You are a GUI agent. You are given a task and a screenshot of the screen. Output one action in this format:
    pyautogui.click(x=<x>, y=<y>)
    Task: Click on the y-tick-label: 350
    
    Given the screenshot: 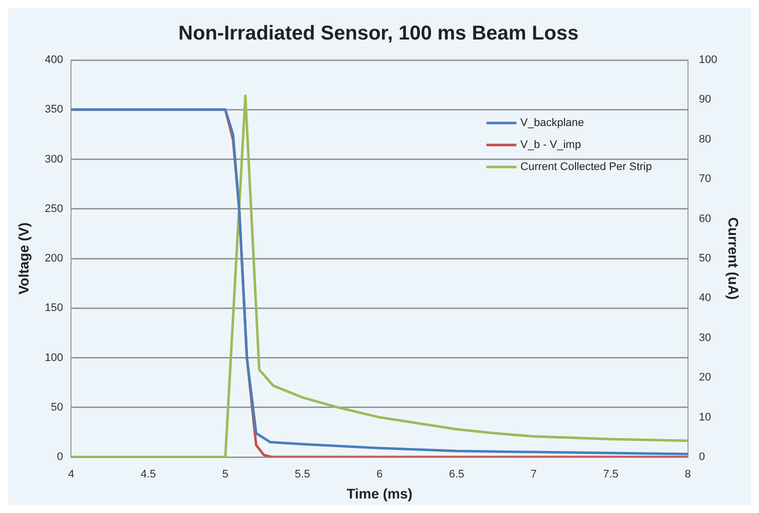 What is the action you would take?
    pyautogui.click(x=54, y=110)
    